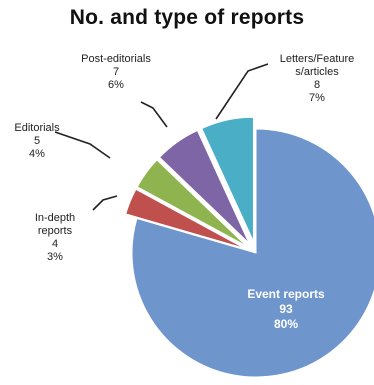 Image resolution: width=374 pixels, height=385 pixels. What do you see at coordinates (286, 294) in the screenshot?
I see `slice-label-line: Event reports` at bounding box center [286, 294].